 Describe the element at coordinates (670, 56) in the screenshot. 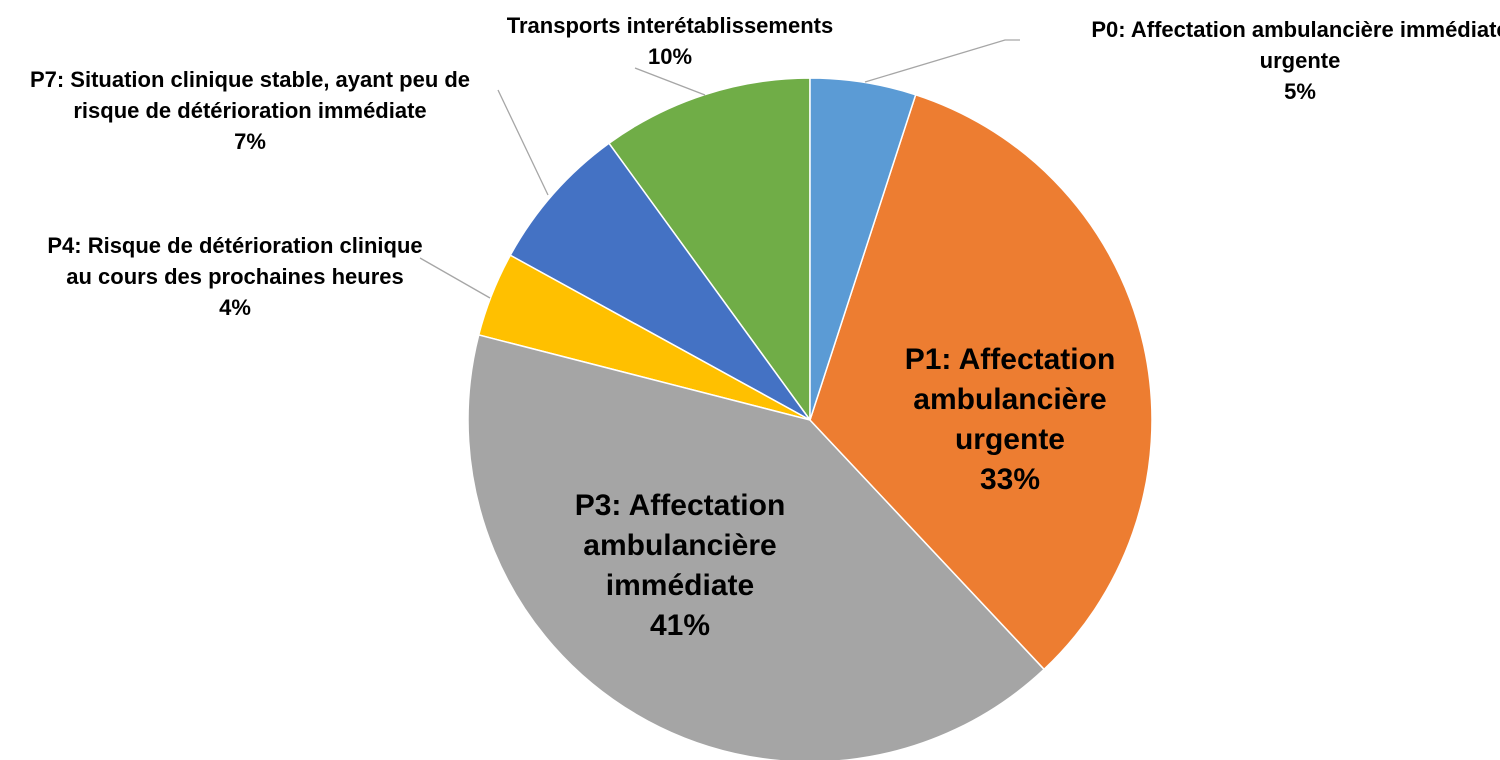

I see `value-label: 10%` at that location.